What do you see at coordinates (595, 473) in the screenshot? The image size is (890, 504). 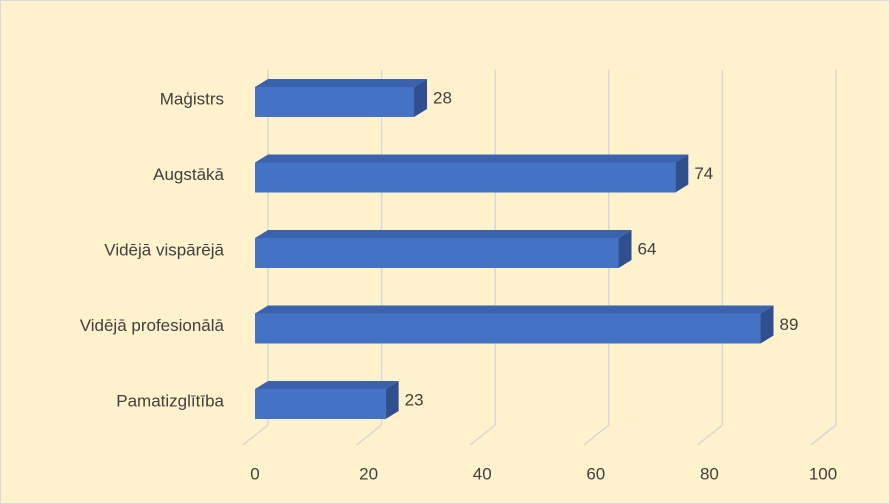 I see `x-tick-label: 60` at bounding box center [595, 473].